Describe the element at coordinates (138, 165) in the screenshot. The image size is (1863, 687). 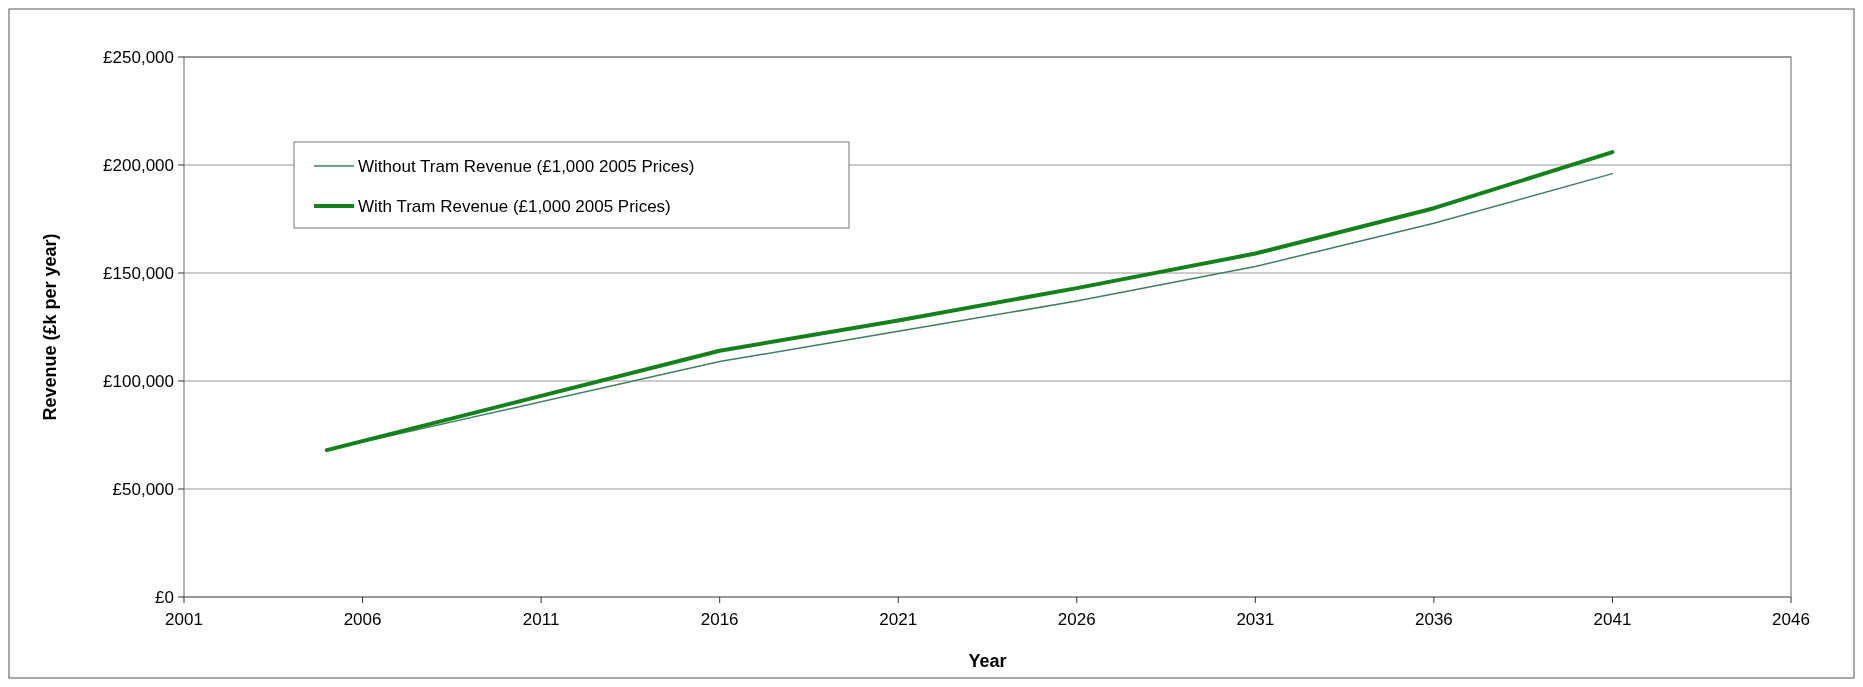
I see `y-tick-label: £200,000` at that location.